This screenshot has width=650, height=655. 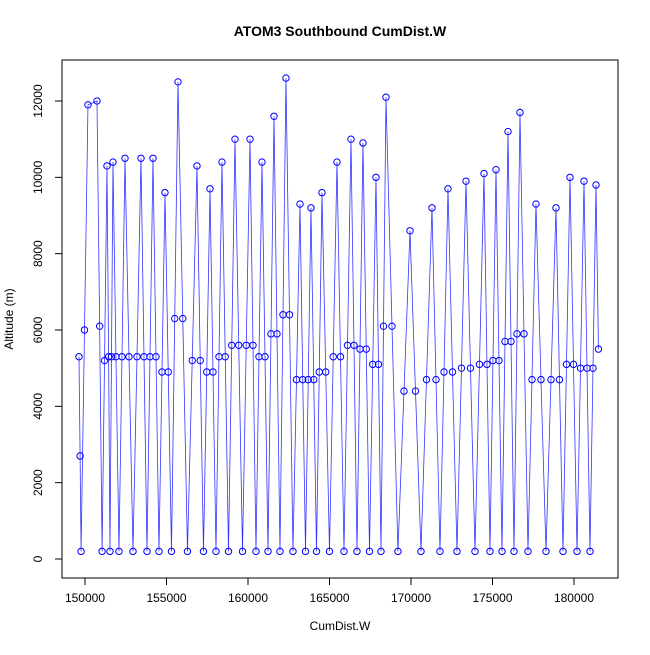 What do you see at coordinates (166, 598) in the screenshot?
I see `x-tick-label: 155000` at bounding box center [166, 598].